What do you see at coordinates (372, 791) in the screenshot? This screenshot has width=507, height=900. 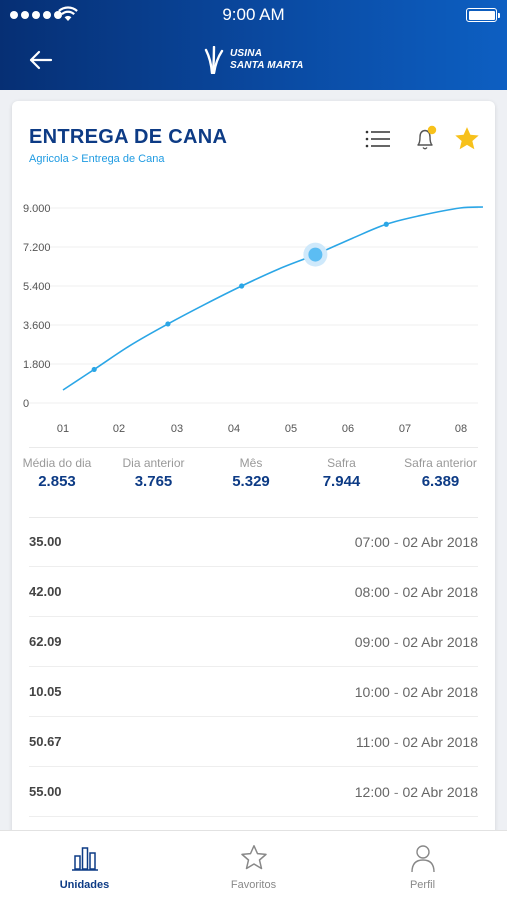 I see `delivery-time: 12:00` at bounding box center [372, 791].